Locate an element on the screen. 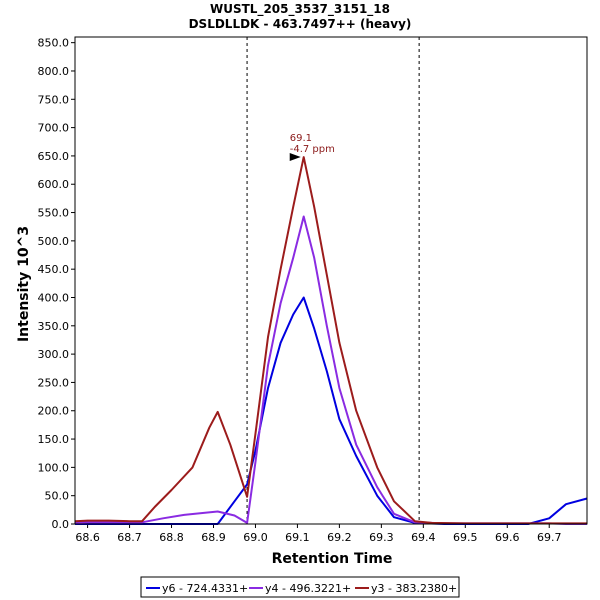  y-tick-label: 450.0 is located at coordinates (54, 269).